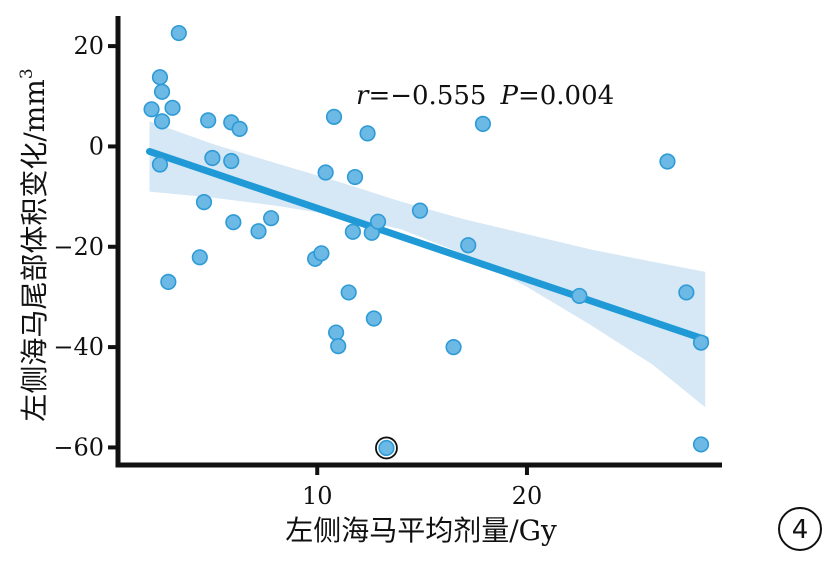  I want to click on panel-label: 4, so click(800, 530).